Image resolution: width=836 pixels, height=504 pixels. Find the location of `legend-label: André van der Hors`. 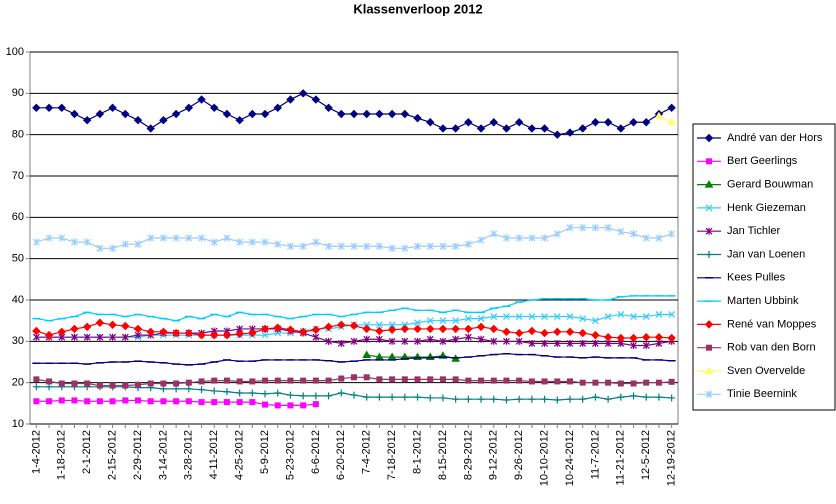

legend-label: André van der Hors is located at coordinates (775, 138).